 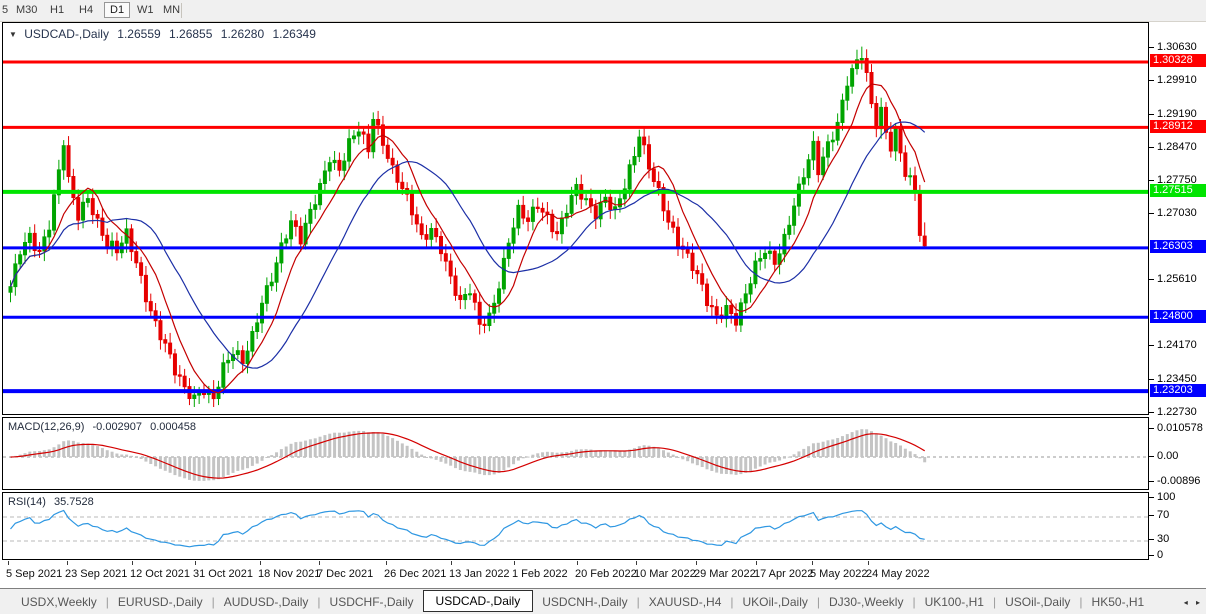 I want to click on rsi-tick-label: 70, so click(x=1163, y=515).